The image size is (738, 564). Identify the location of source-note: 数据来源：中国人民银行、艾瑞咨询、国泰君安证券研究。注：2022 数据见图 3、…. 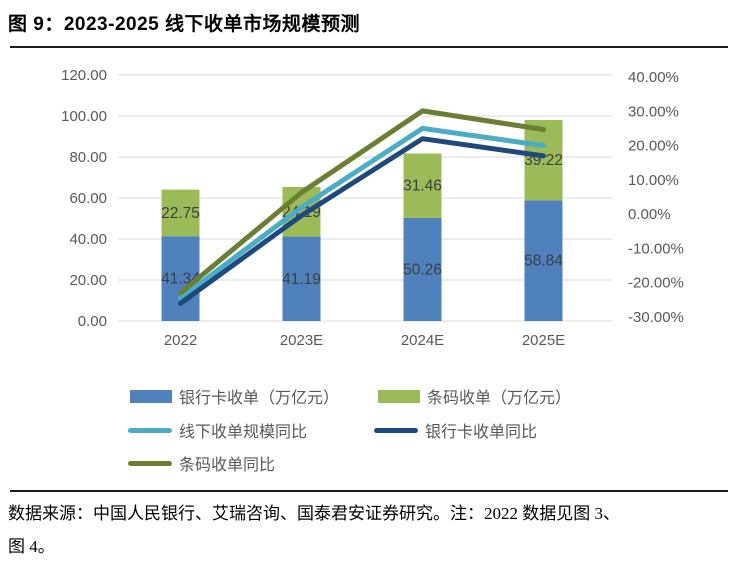
(371, 530).